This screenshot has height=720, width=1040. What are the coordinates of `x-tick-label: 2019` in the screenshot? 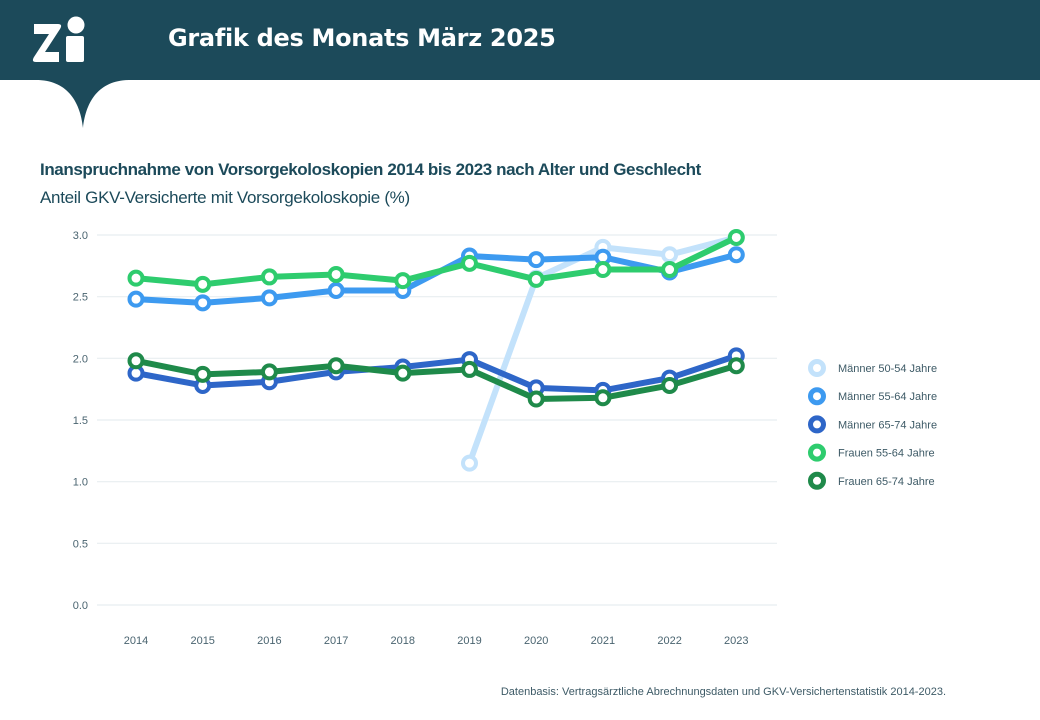 It's located at (469, 641).